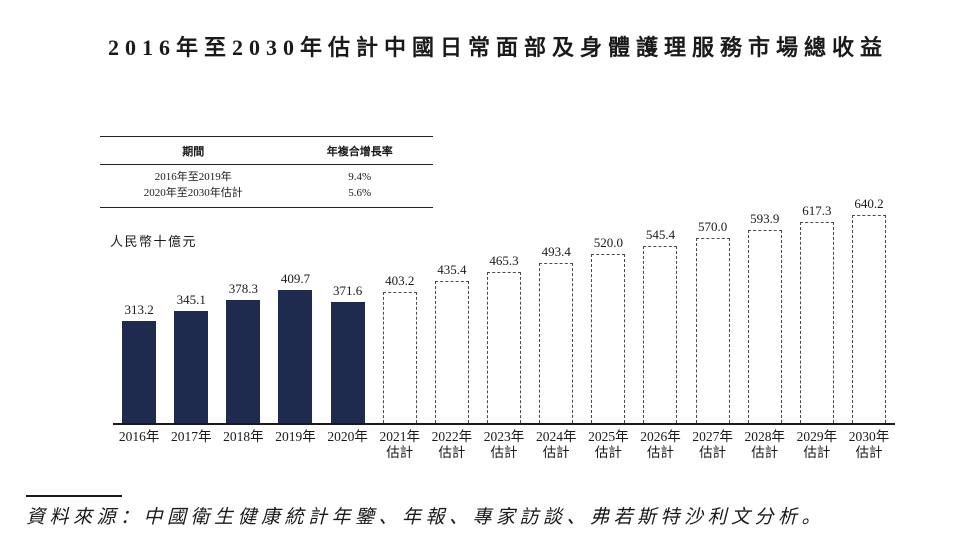  I want to click on x-axis-year: 2026年, so click(660, 436).